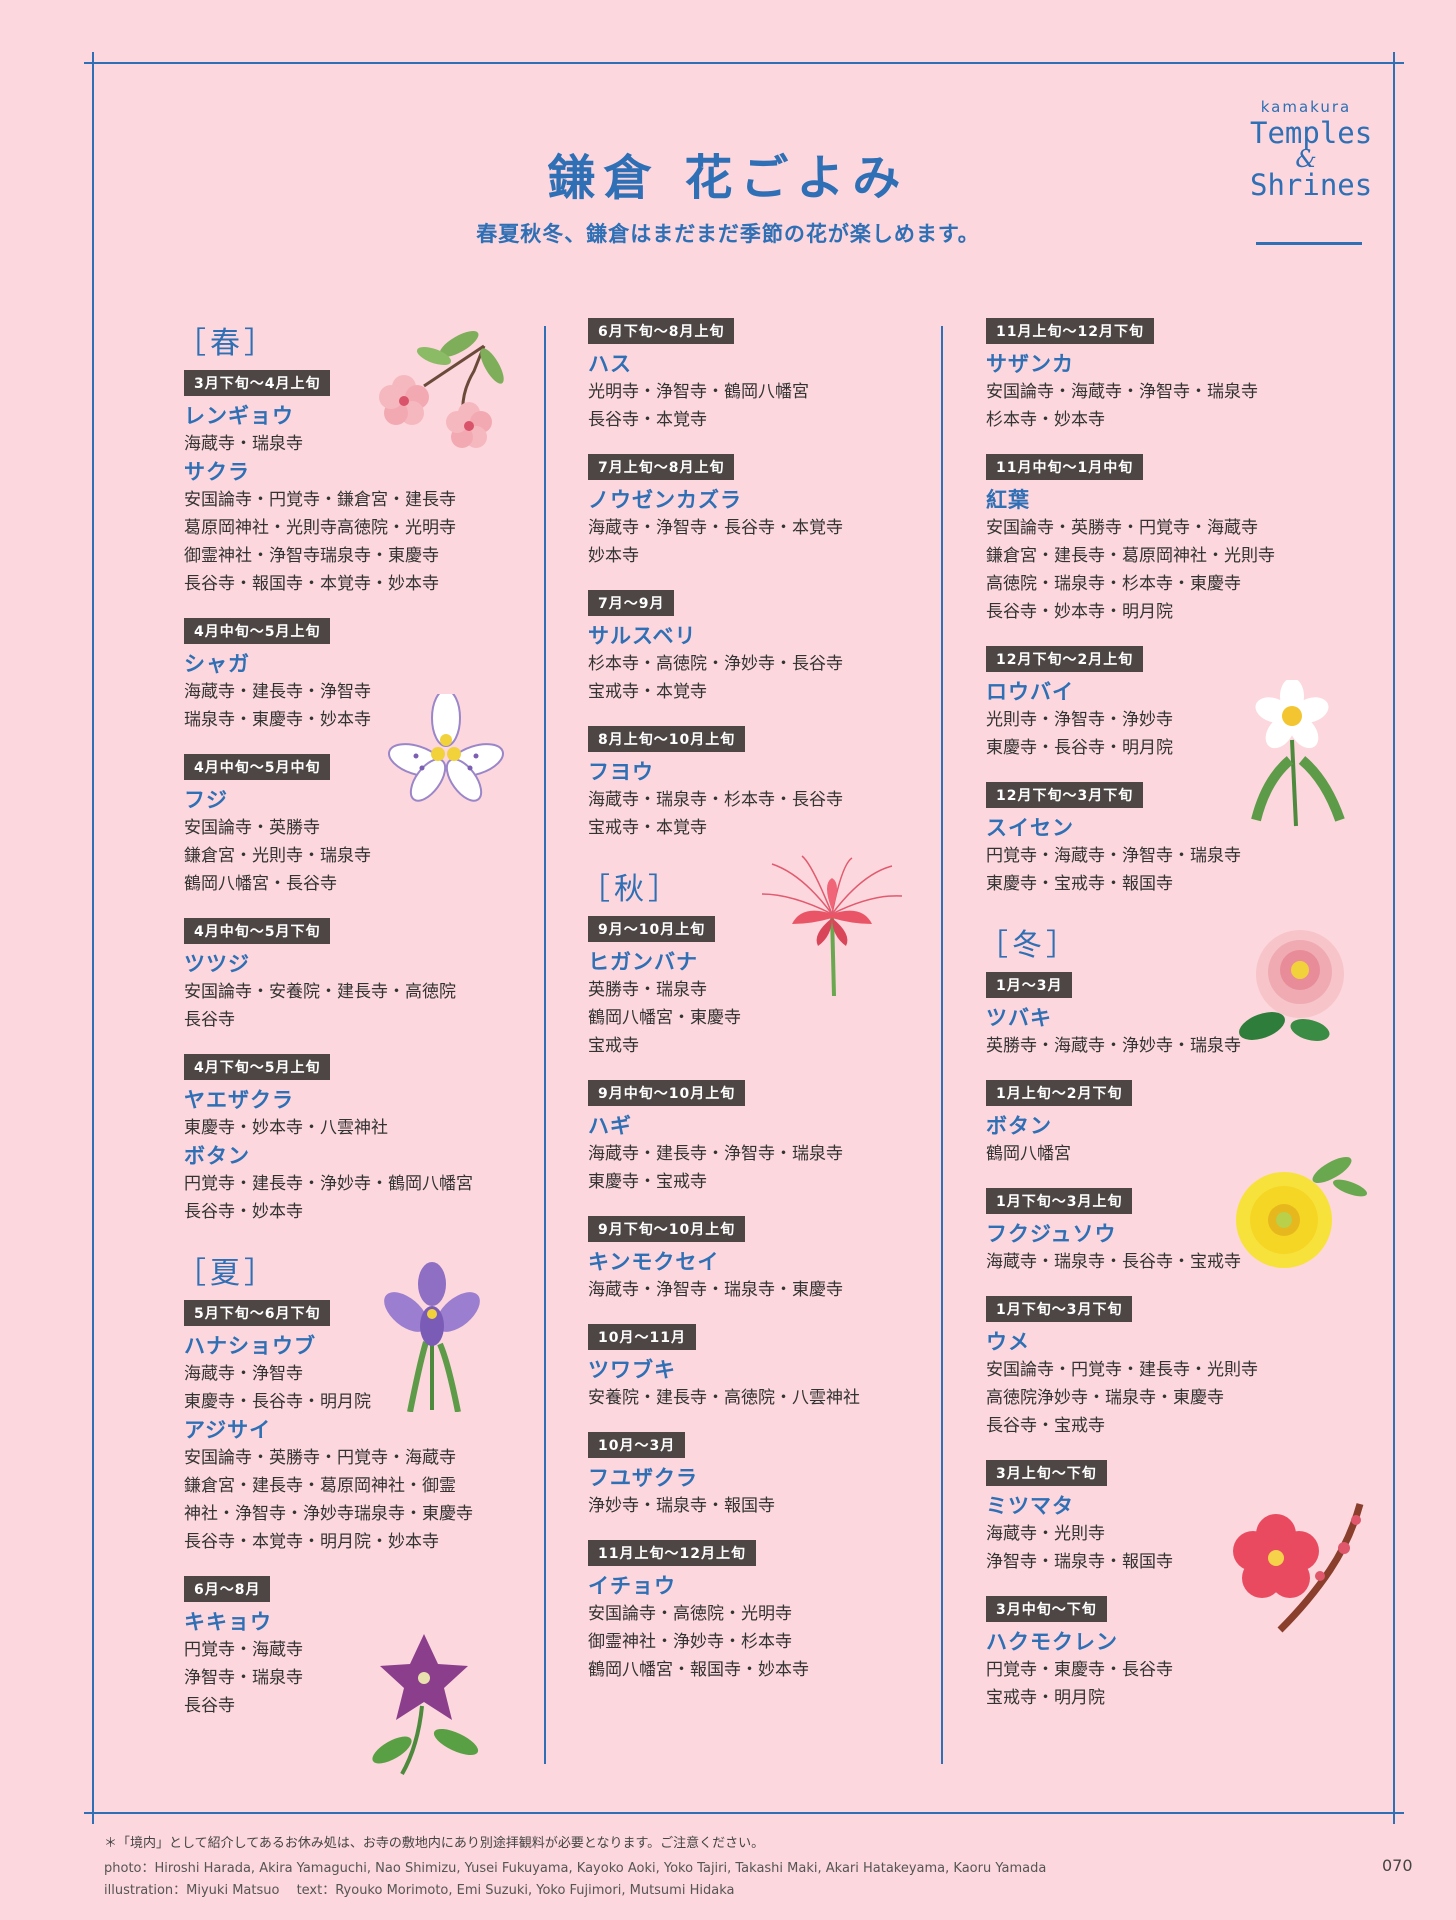  I want to click on flower-entry: 7月上旬～8月上旬 ノウゼンカズラ 海蔵寺・浄智寺・長谷寺・本覚寺 妙本寺, so click(724, 512).